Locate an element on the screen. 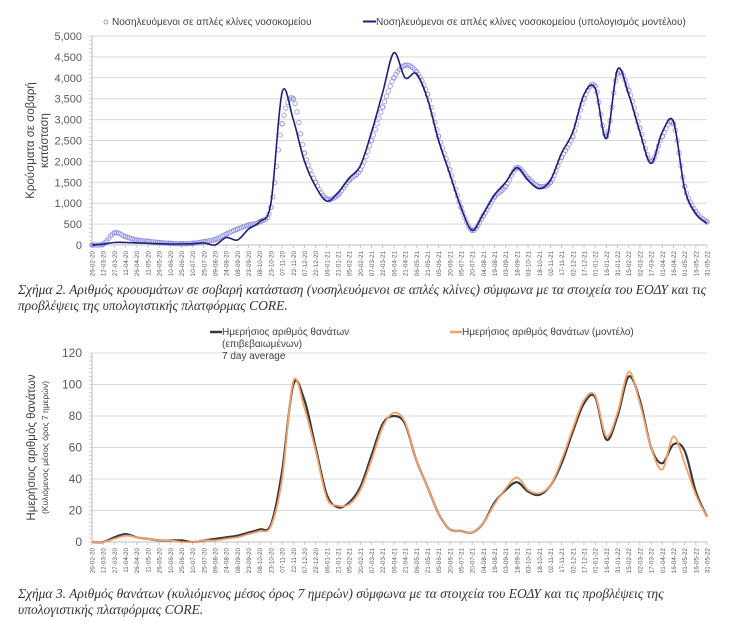 The image size is (729, 621). y-tick-label: 80 is located at coordinates (76, 416).